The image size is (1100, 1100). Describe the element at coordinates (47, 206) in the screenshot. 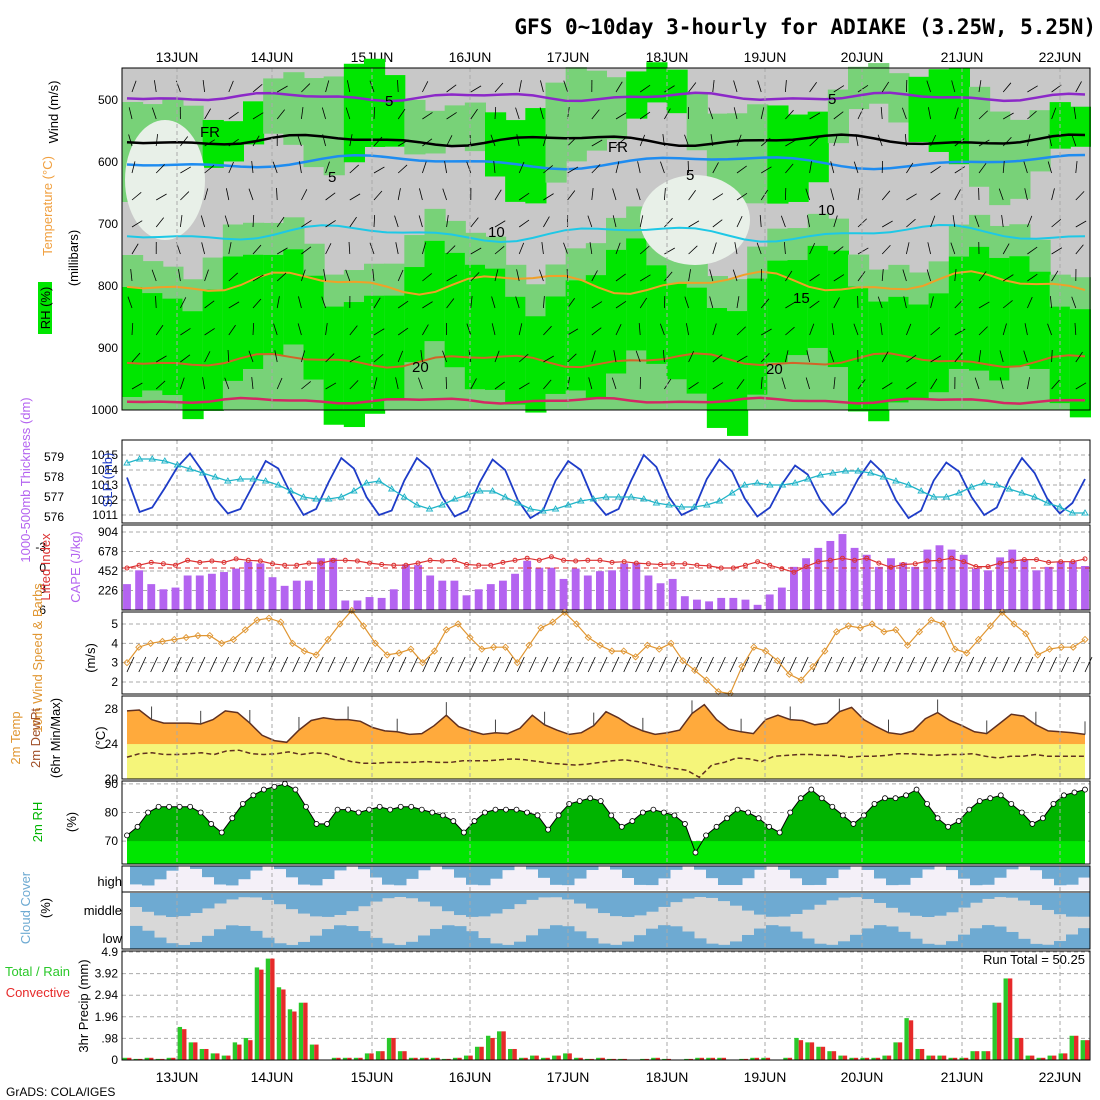

I see `temperature-label: Temperature (°C)` at that location.